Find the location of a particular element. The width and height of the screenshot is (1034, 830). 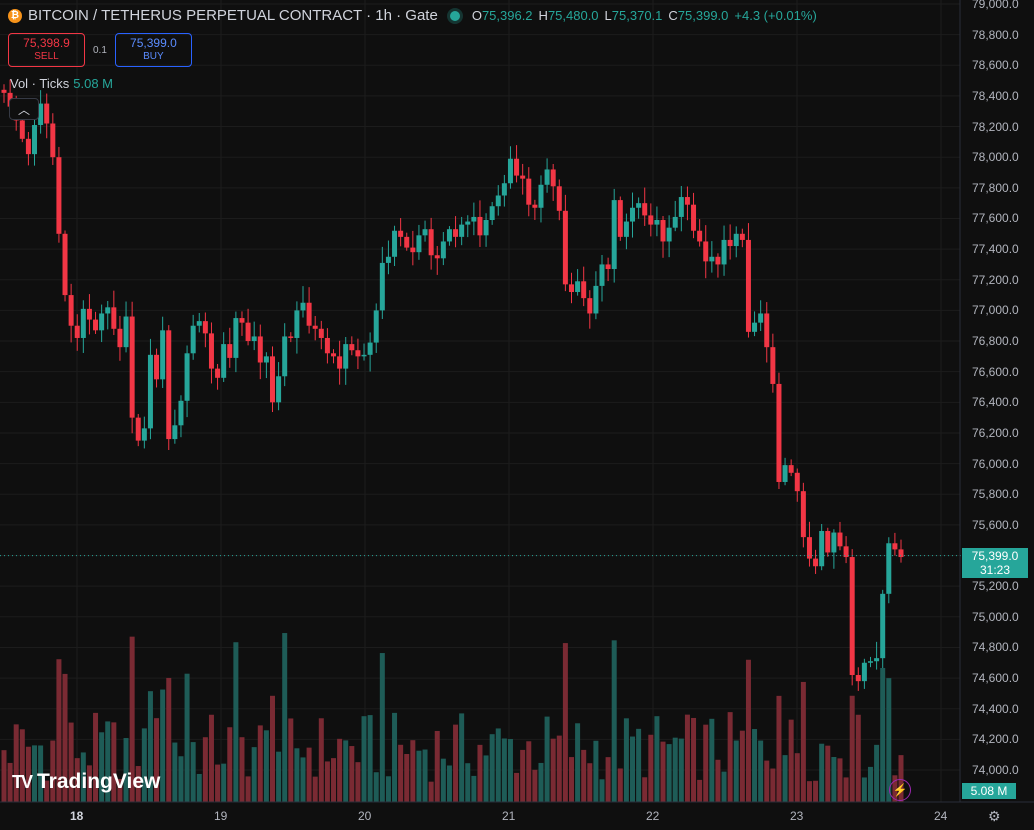

volume-legend: Vol · Ticks 5.08 M is located at coordinates (61, 83).